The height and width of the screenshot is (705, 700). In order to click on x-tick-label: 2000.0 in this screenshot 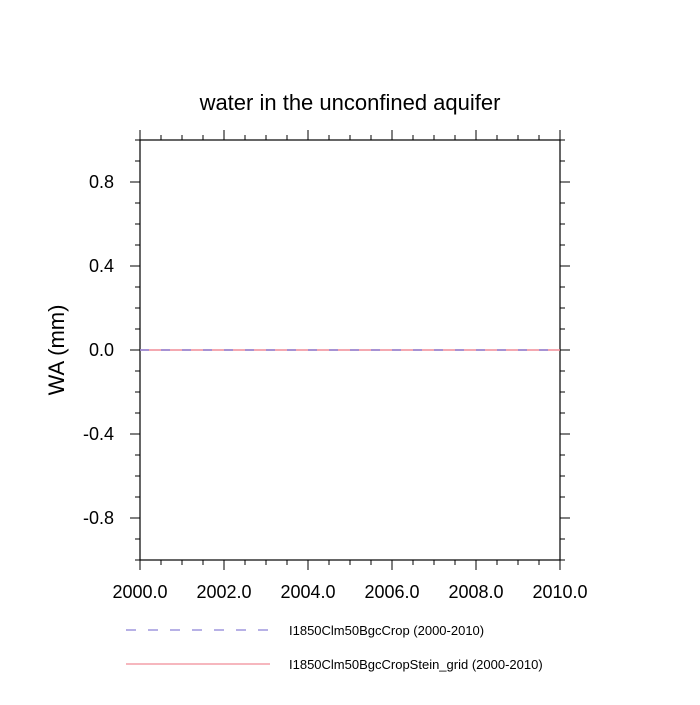, I will do `click(139, 592)`.